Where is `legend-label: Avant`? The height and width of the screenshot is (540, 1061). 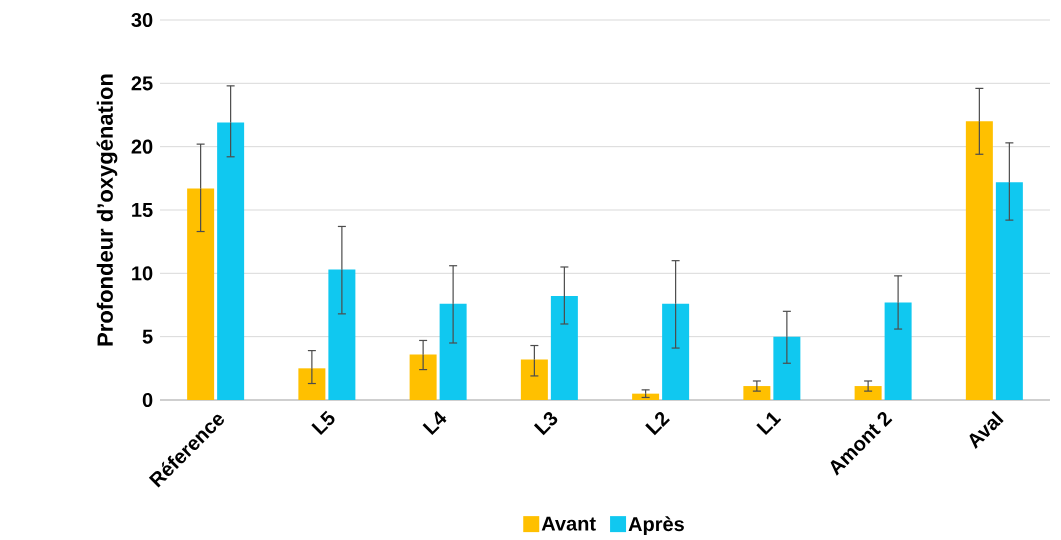
legend-label: Avant is located at coordinates (568, 523).